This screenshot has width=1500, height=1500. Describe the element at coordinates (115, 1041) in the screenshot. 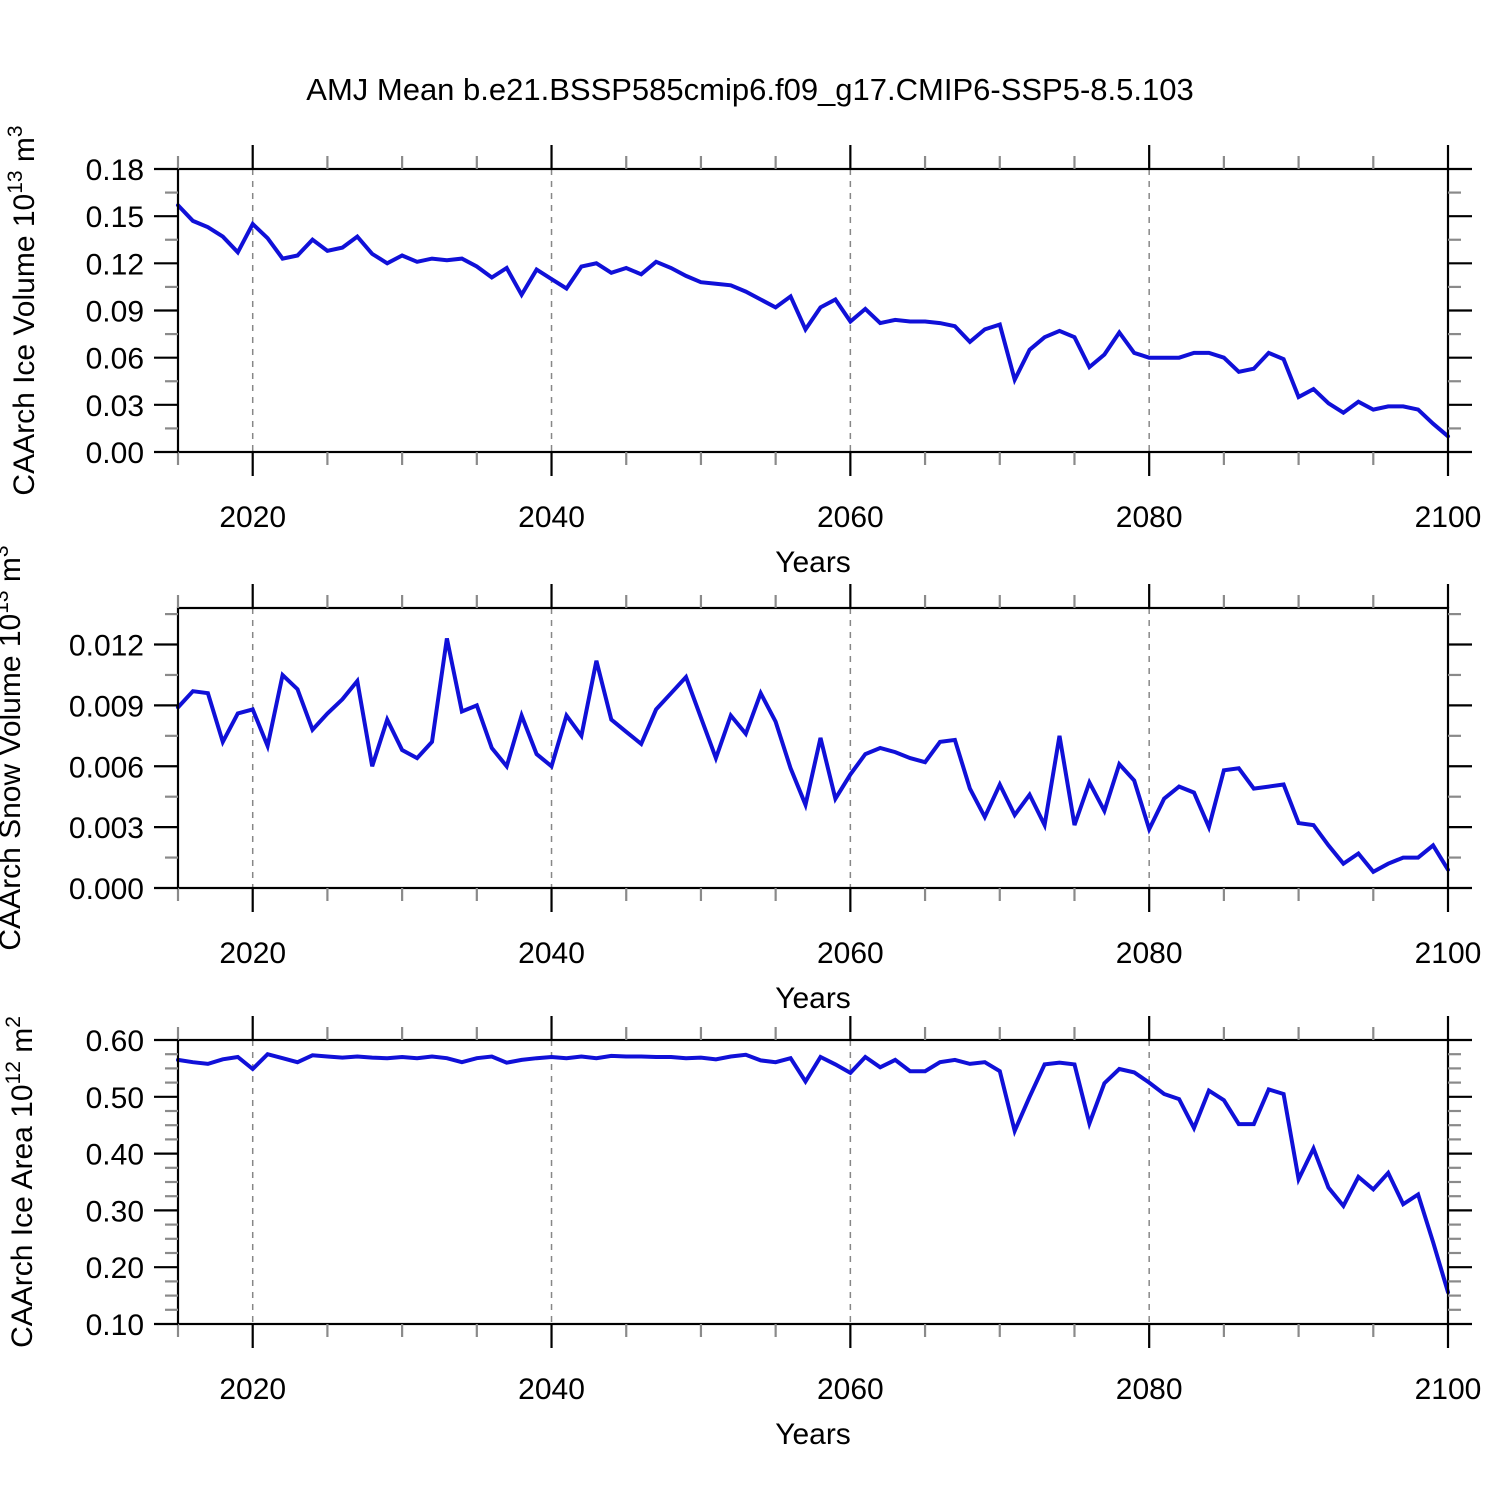

I see `y-tick-label: 0.60` at that location.